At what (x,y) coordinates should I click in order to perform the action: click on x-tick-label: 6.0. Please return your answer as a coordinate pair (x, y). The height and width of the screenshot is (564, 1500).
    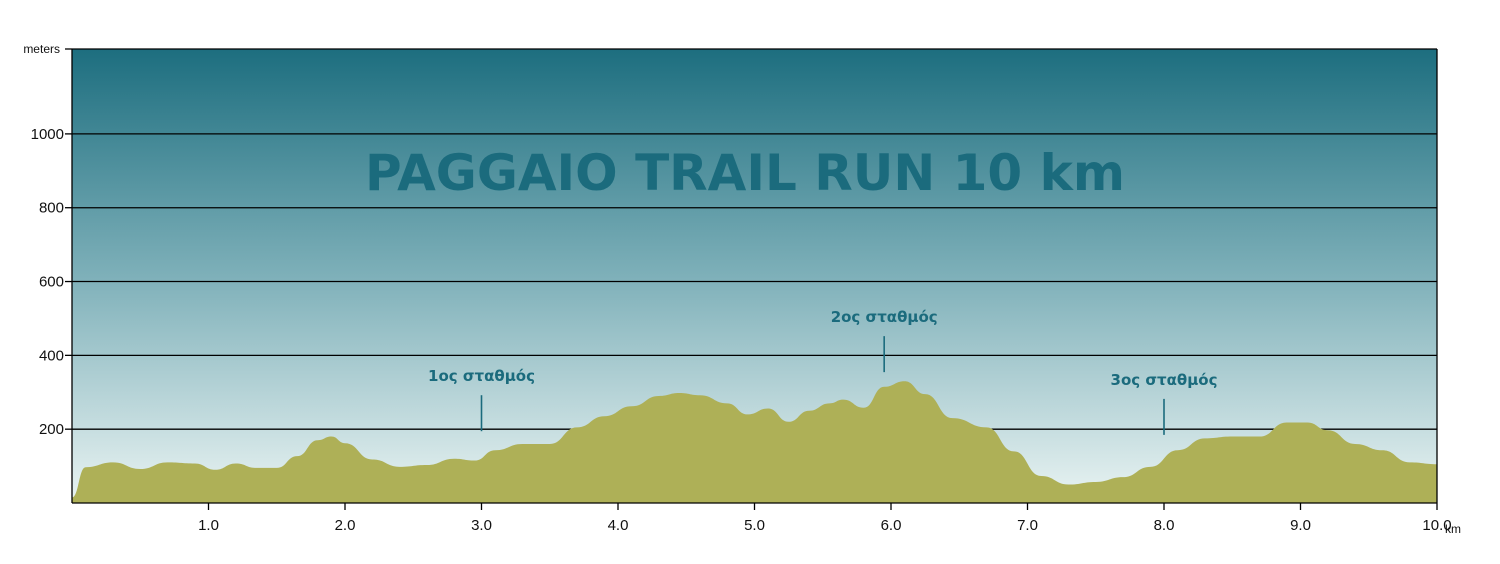
    Looking at the image, I should click on (891, 525).